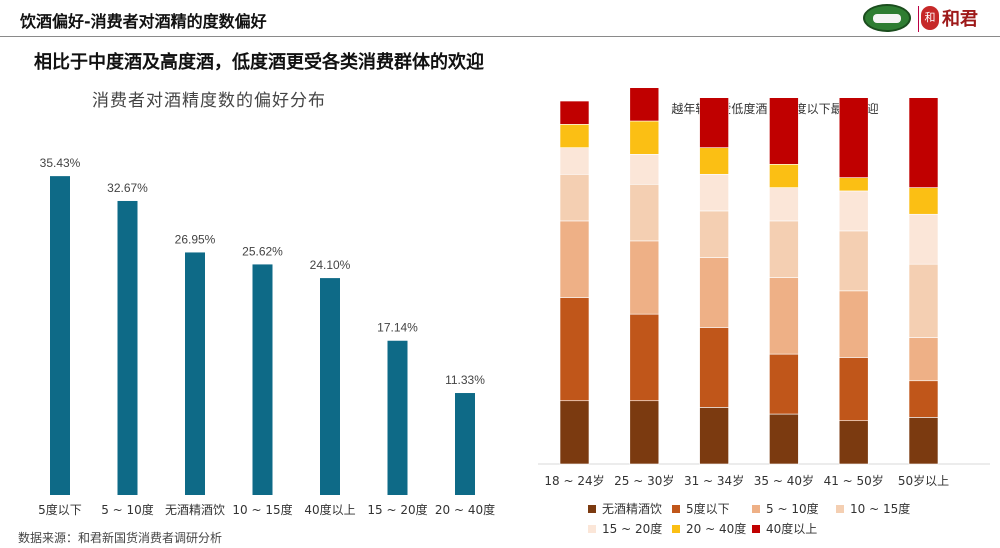 This screenshot has width=1000, height=548. Describe the element at coordinates (397, 328) in the screenshot. I see `bar-value-label: 17.14%` at that location.